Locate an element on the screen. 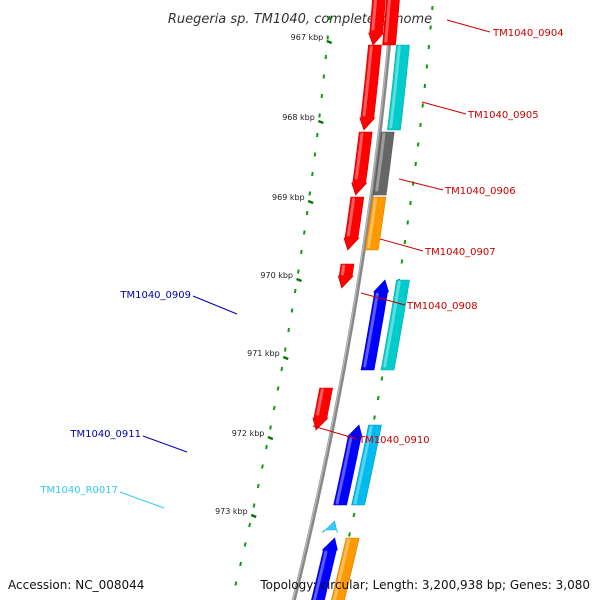 Image resolution: width=600 pixels, height=600 pixels. kbp-tick-label: 968 kbp is located at coordinates (298, 117).